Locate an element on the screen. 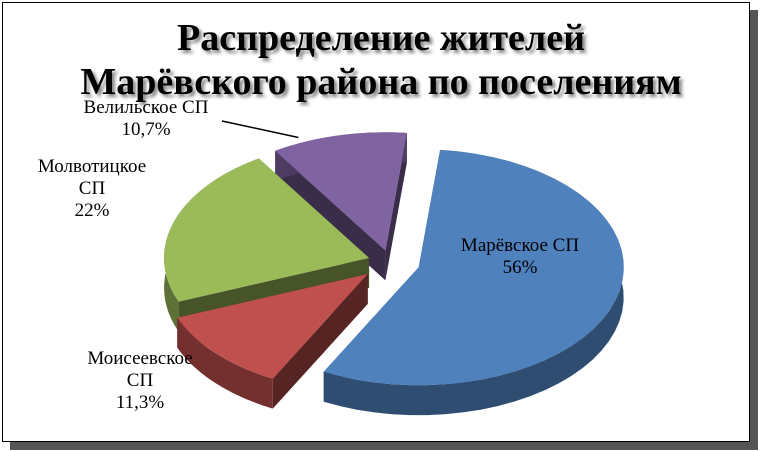  pie-label-line: Молвотицкое is located at coordinates (92, 166).